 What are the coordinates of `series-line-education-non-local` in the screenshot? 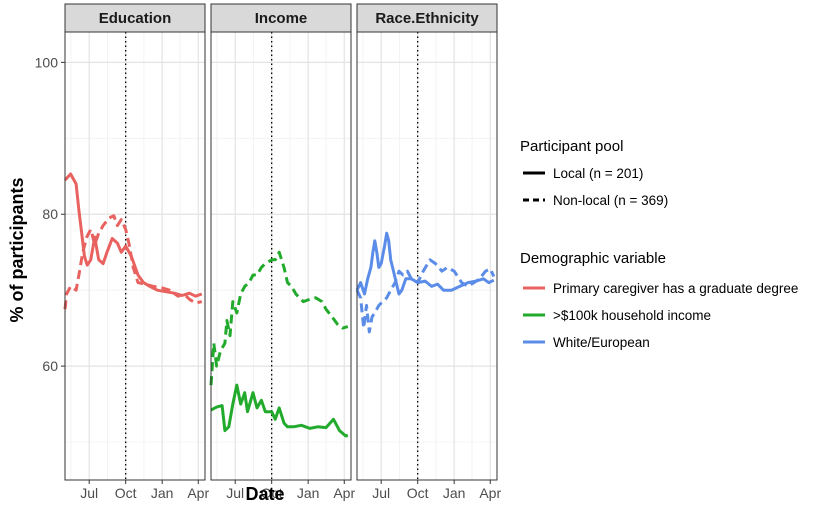 It's located at (133, 262).